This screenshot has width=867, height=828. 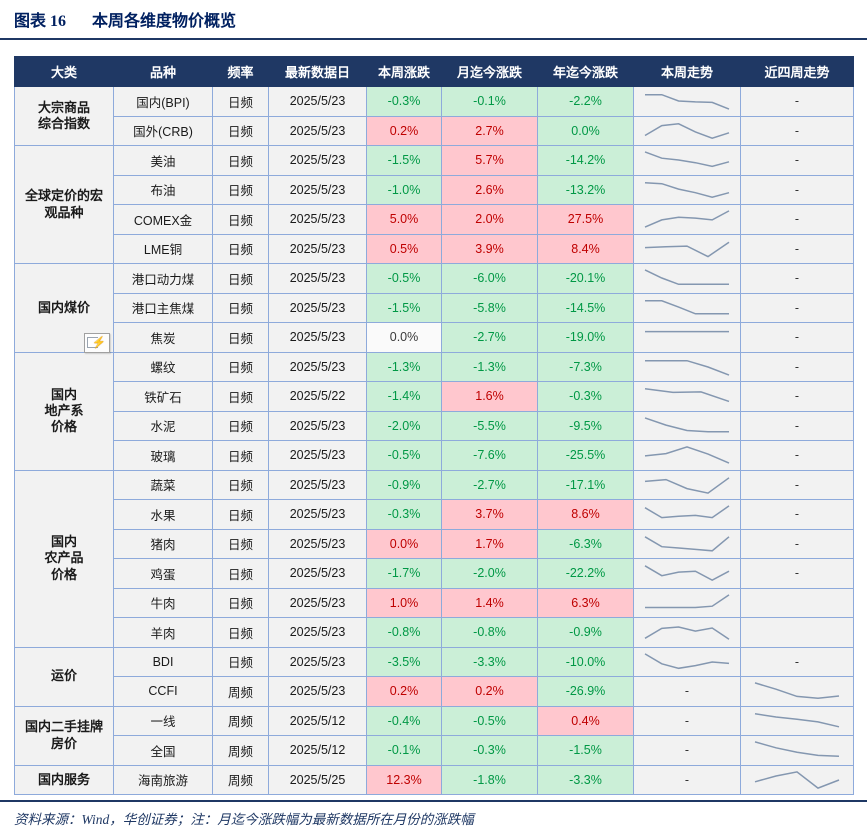 I want to click on paste-options-icon: ⚡, so click(x=97, y=343).